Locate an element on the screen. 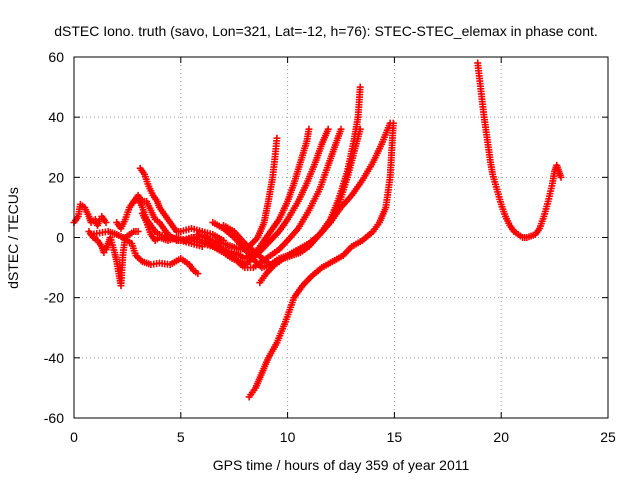 The image size is (640, 480). x-tick-label: 5 is located at coordinates (181, 437).